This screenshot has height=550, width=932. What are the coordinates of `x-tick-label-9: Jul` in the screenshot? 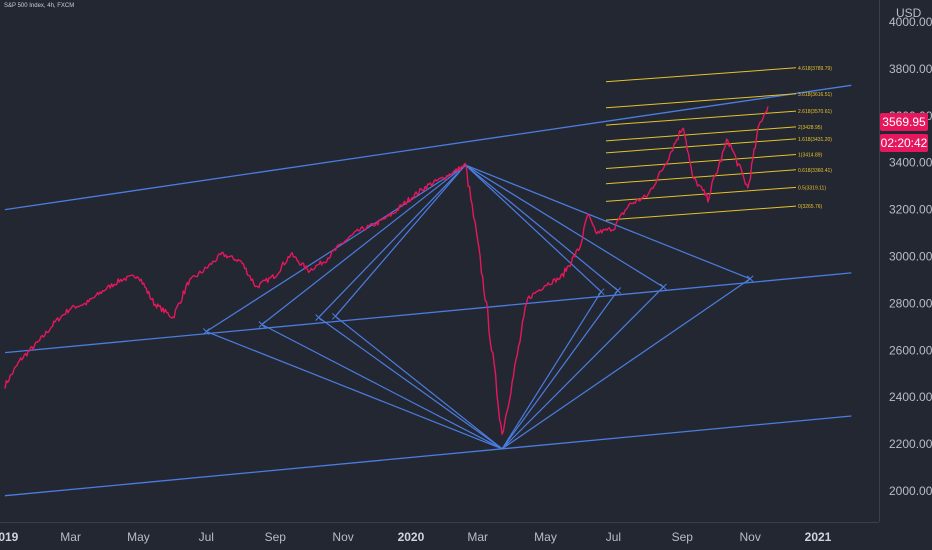 It's located at (613, 537).